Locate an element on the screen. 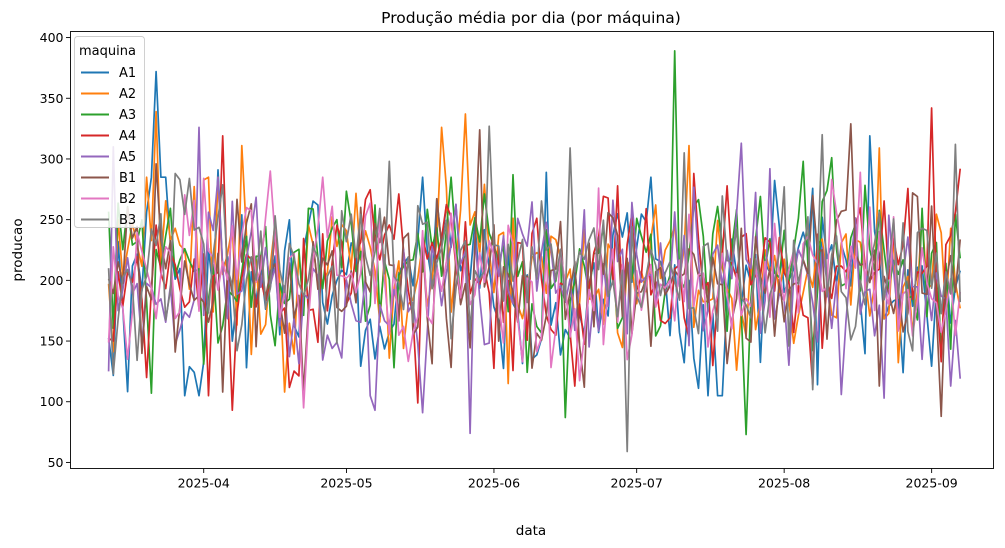 The image size is (1005, 548). y-tick-label: 150 is located at coordinates (52, 341).